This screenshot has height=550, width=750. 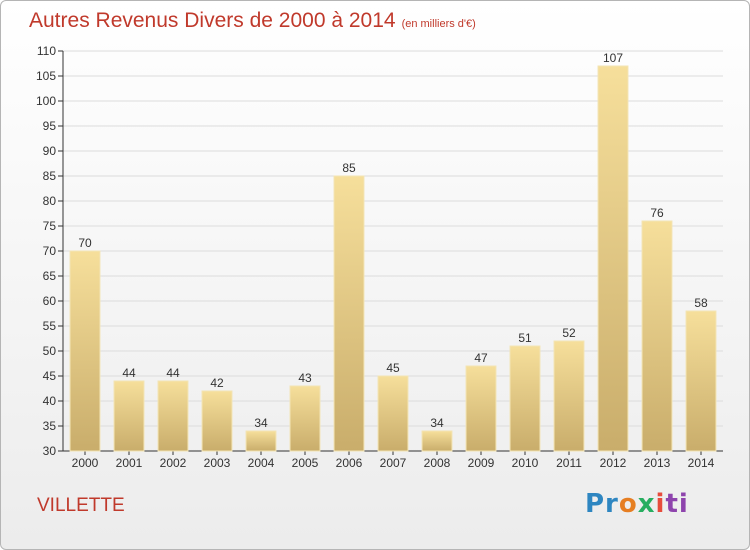 What do you see at coordinates (261, 463) in the screenshot?
I see `x-tick-label-2004: 2004` at bounding box center [261, 463].